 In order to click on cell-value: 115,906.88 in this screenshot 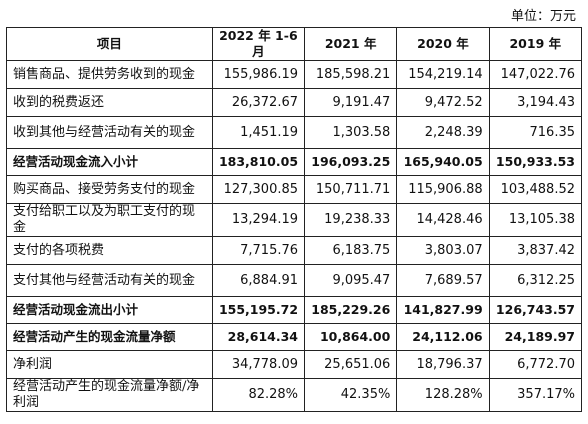, I will do `click(443, 189)`.